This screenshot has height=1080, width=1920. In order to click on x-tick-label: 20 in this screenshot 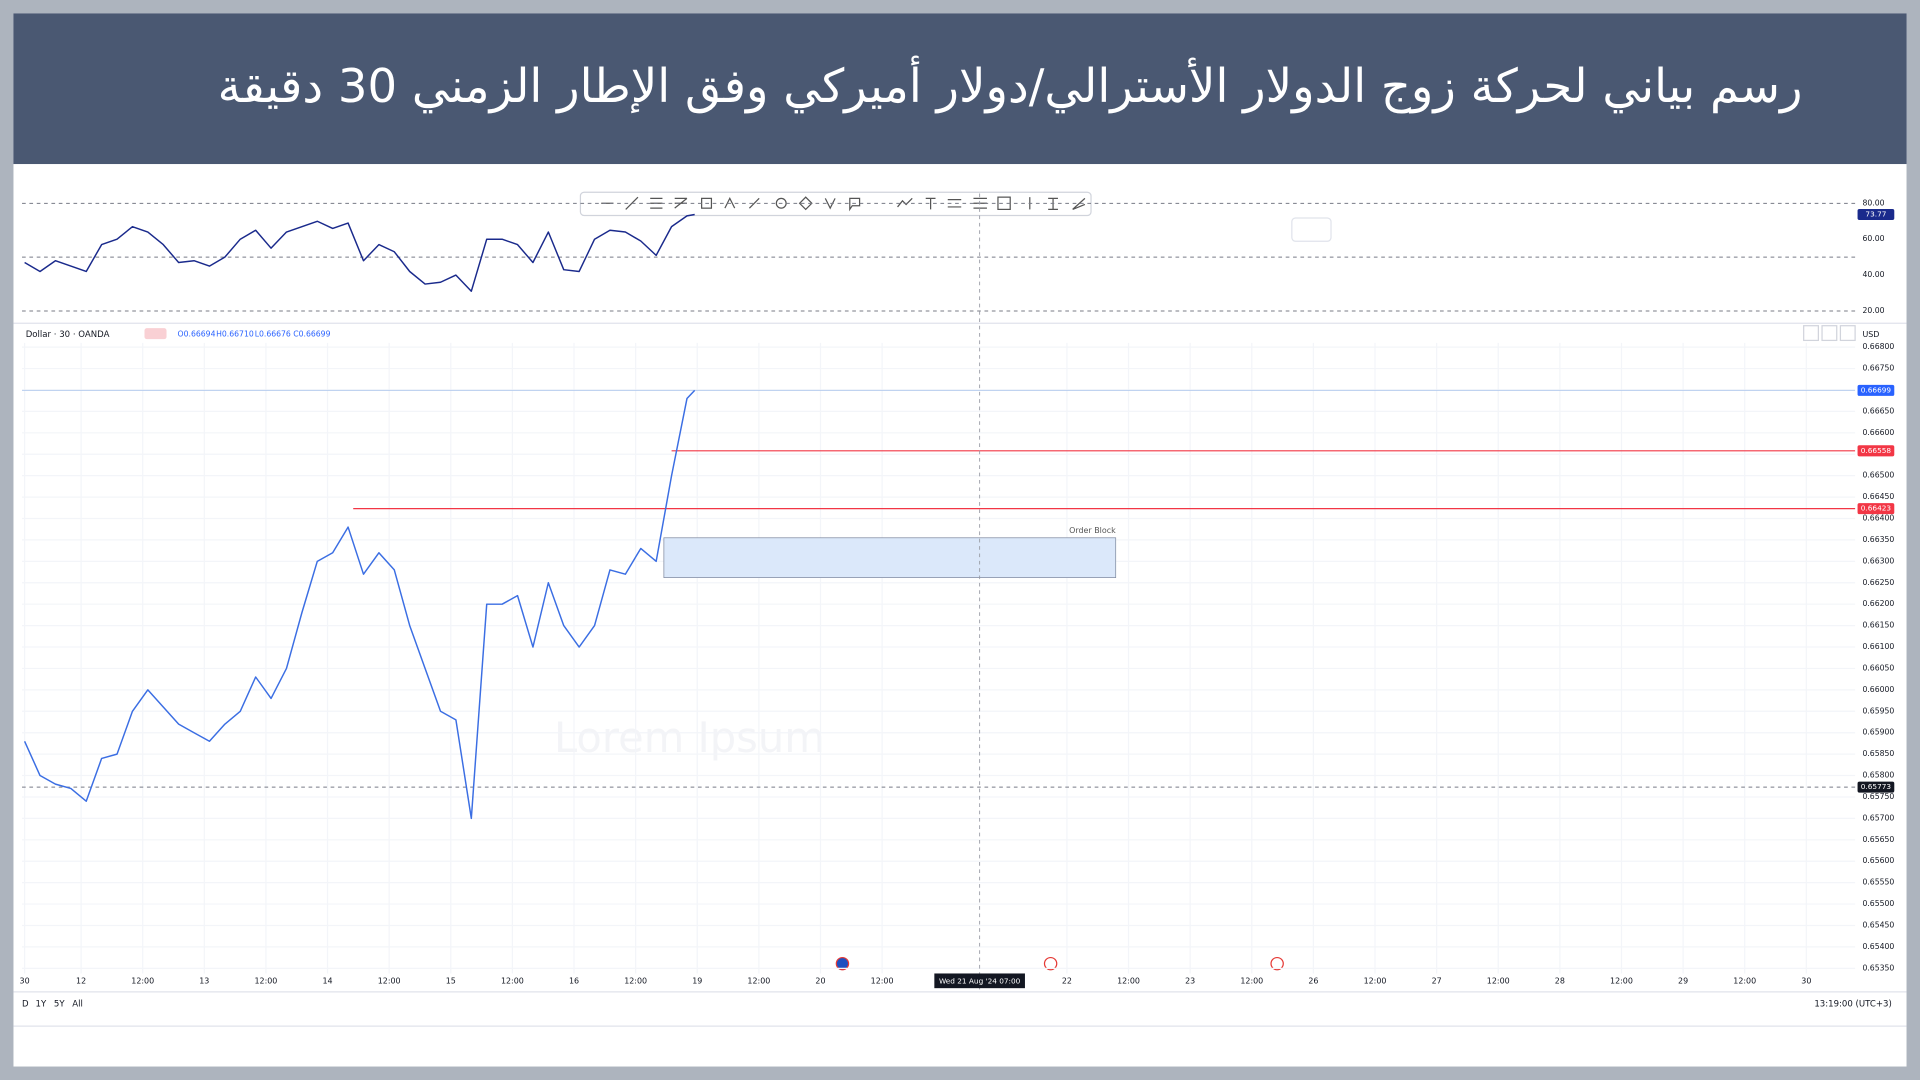, I will do `click(820, 980)`.